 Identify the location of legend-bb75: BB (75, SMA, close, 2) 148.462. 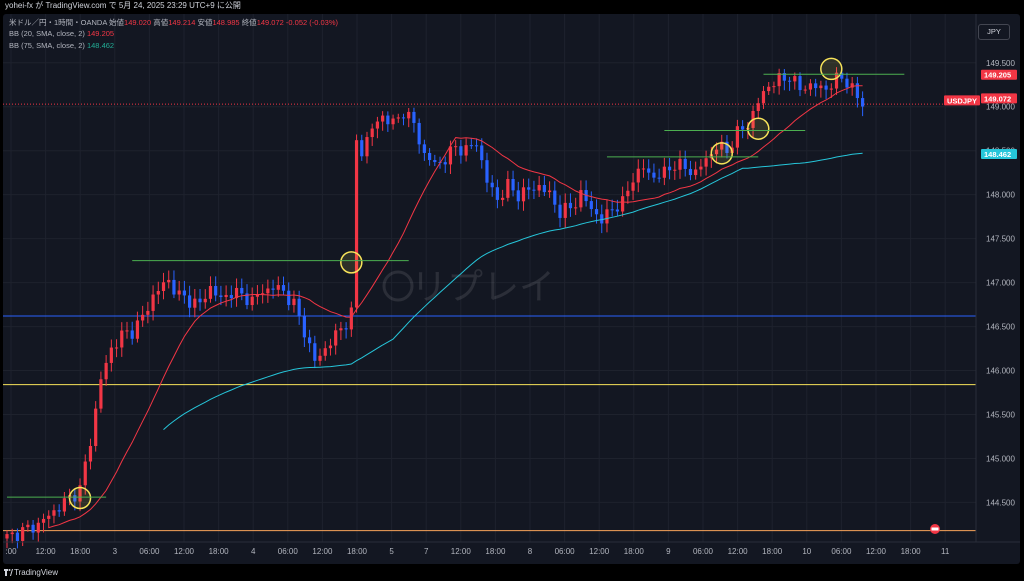
(61, 45).